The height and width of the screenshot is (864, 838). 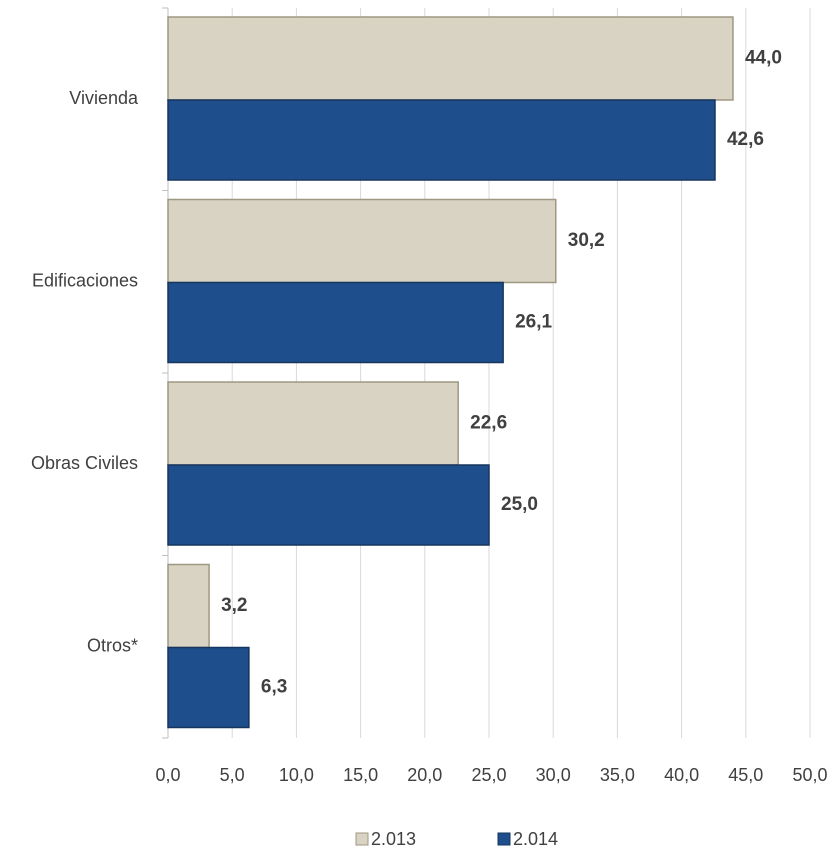 I want to click on x-tick-label: 5,0, so click(x=232, y=775).